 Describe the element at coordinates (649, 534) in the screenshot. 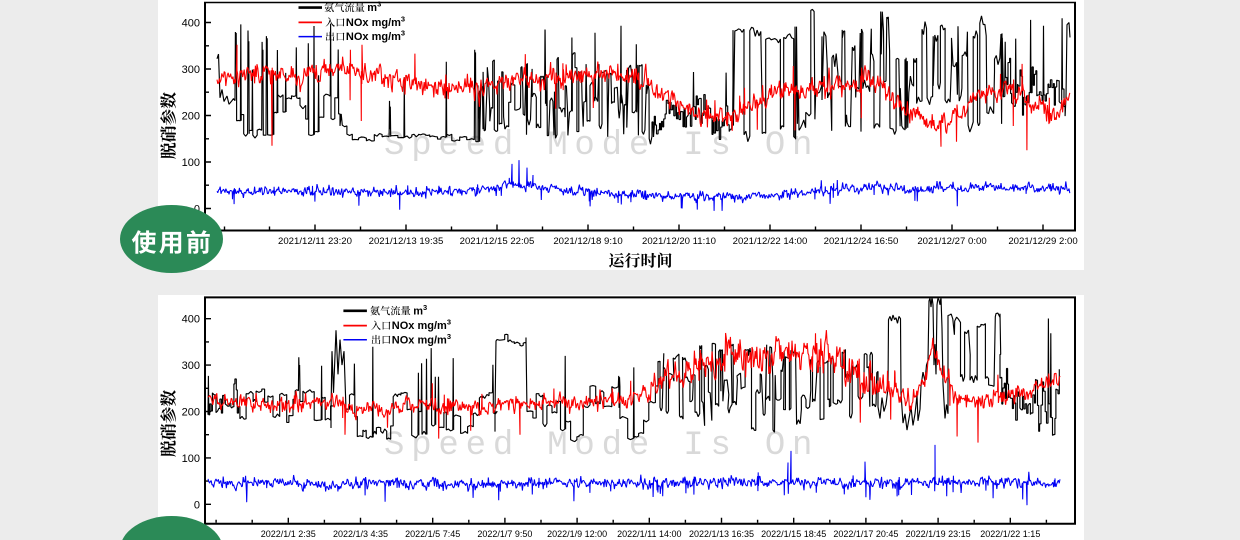

I see `svg-text: 2022/1/11 14:00` at that location.